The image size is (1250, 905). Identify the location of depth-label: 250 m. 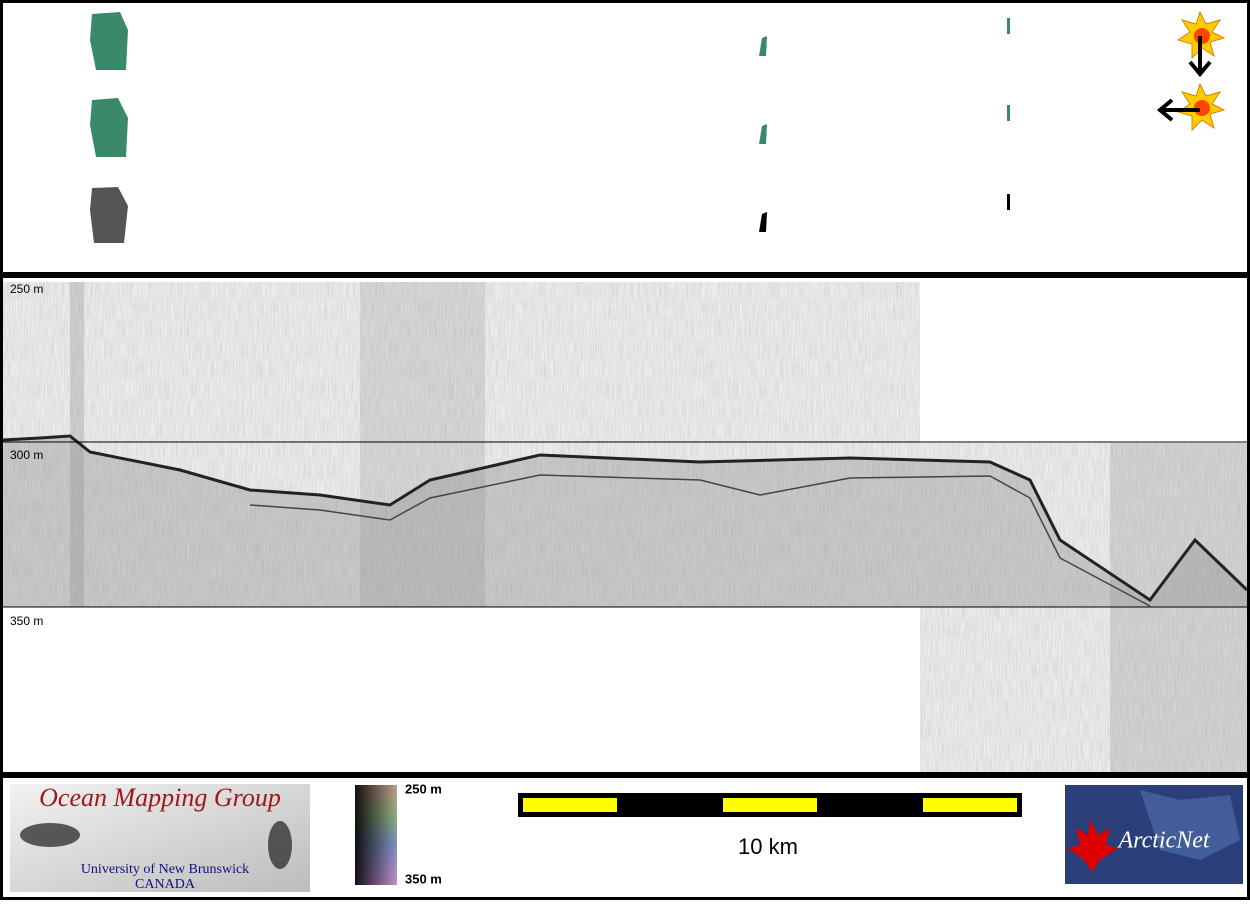
(26, 289).